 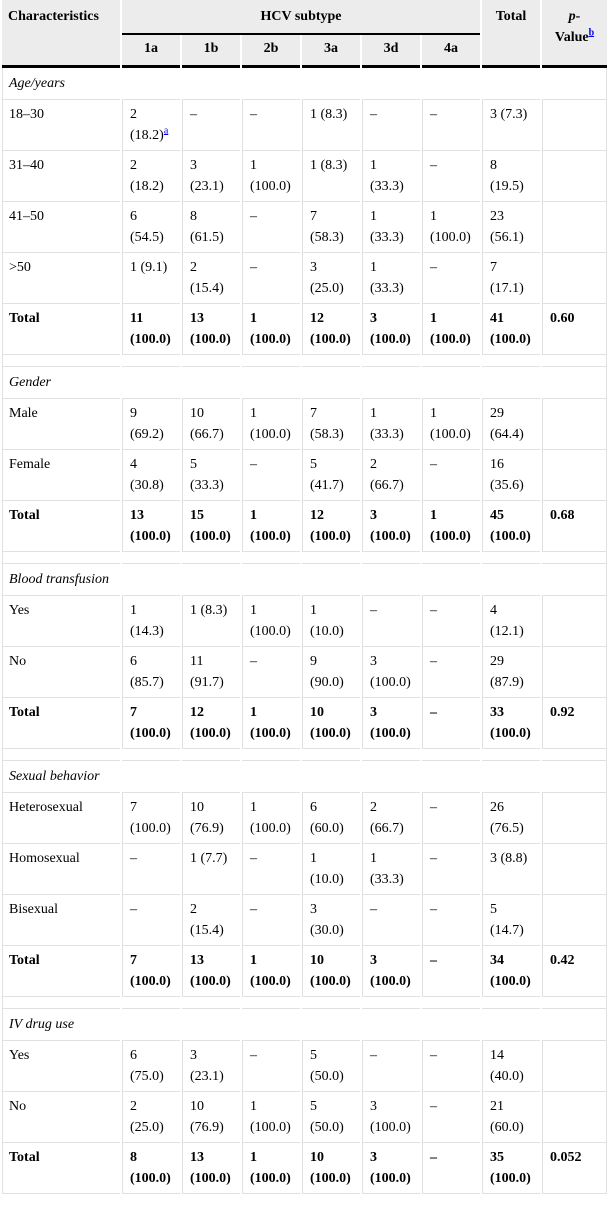 What do you see at coordinates (331, 621) in the screenshot?
I see `data-cell: 1 (10.0)` at bounding box center [331, 621].